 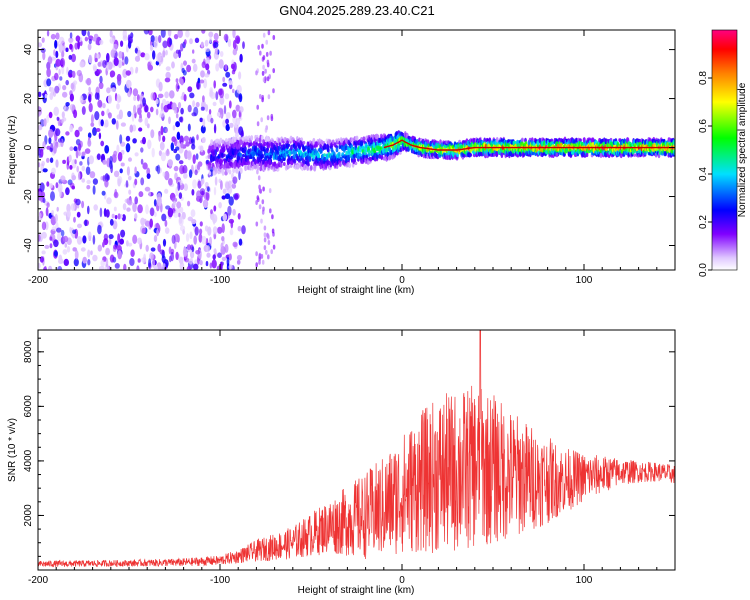 What do you see at coordinates (220, 280) in the screenshot?
I see `spectrogram-x-tick-label: -100` at bounding box center [220, 280].